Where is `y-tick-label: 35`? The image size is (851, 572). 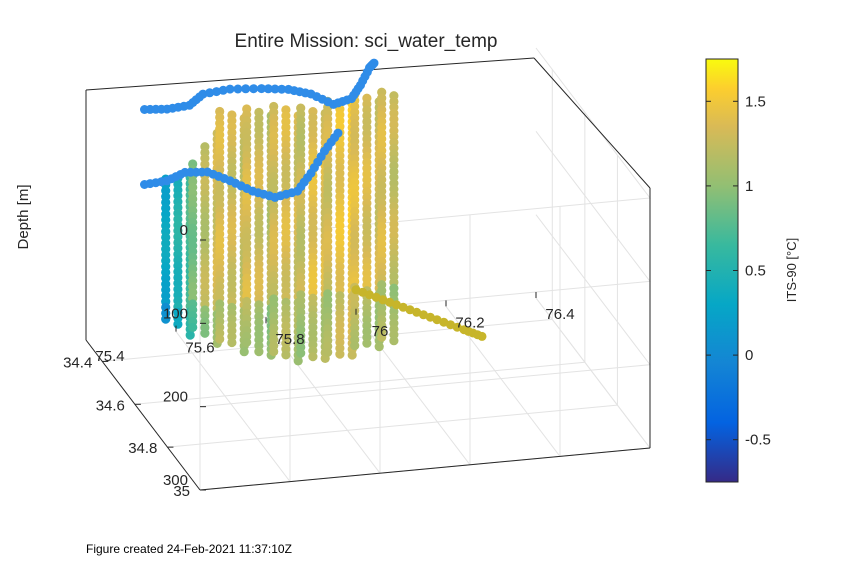
y-tick-label: 35 is located at coordinates (181, 491).